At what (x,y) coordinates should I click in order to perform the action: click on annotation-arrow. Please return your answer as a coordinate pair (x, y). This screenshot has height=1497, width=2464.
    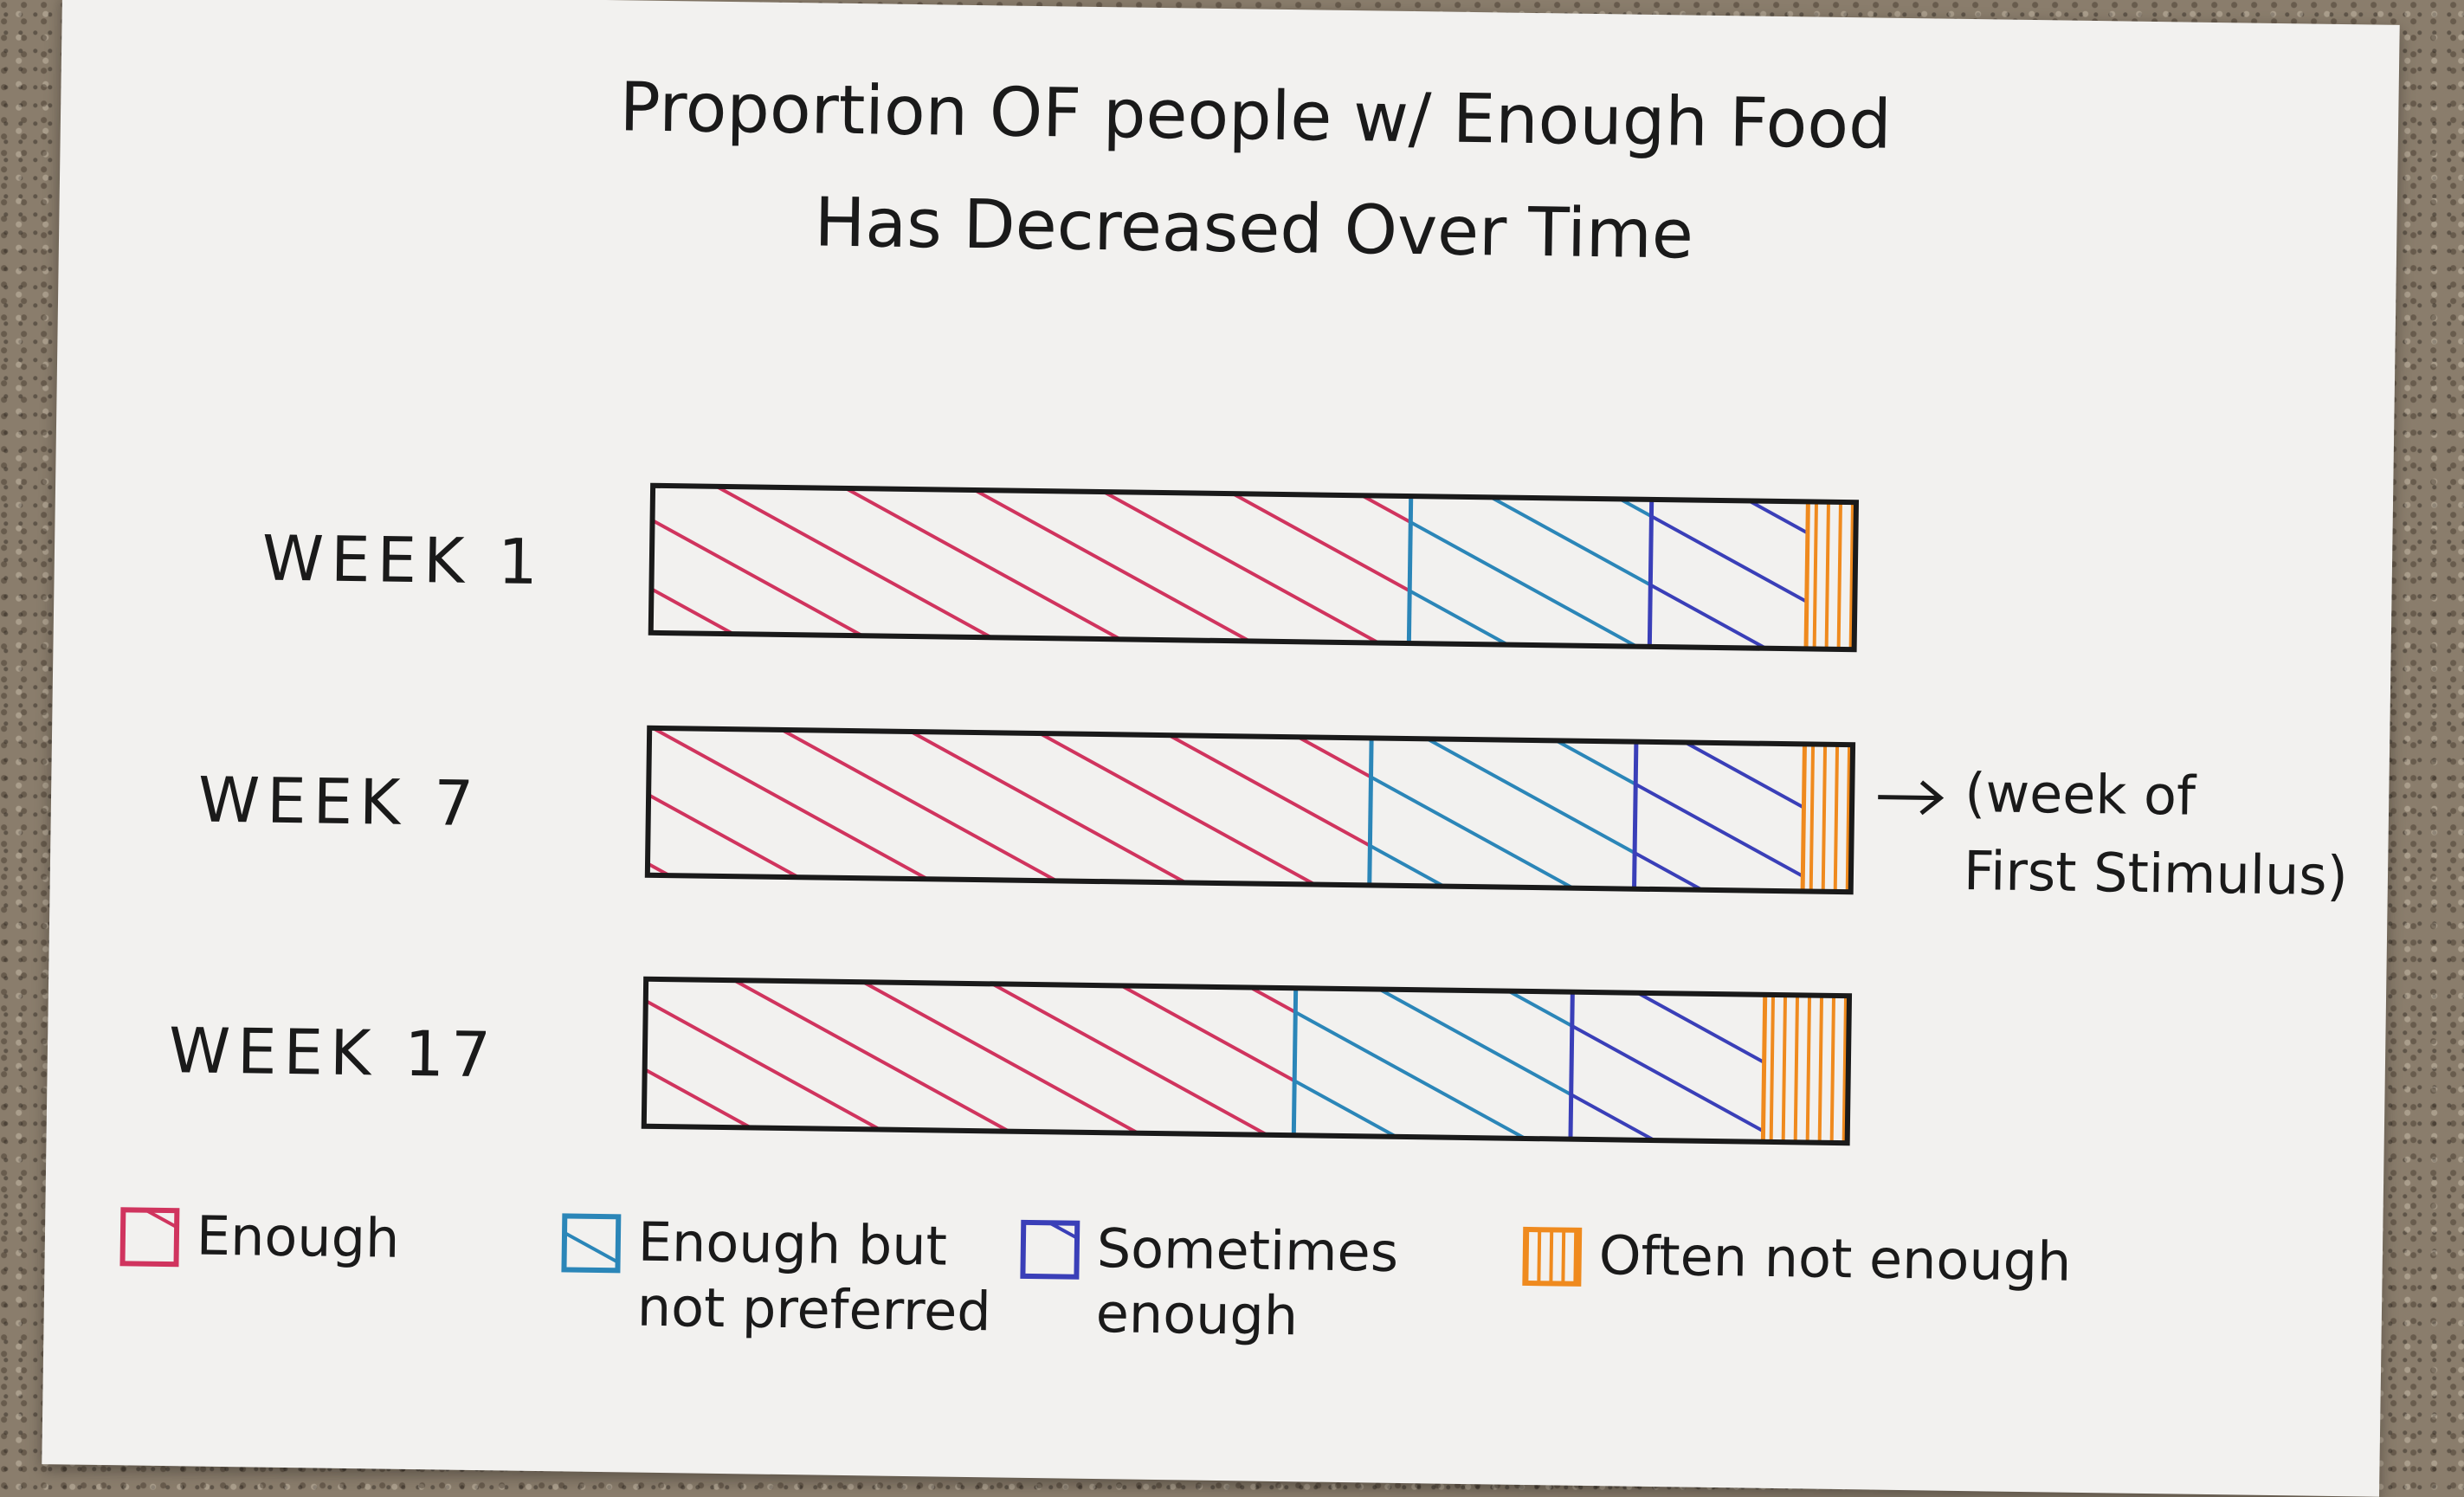
    Looking at the image, I should click on (1908, 798).